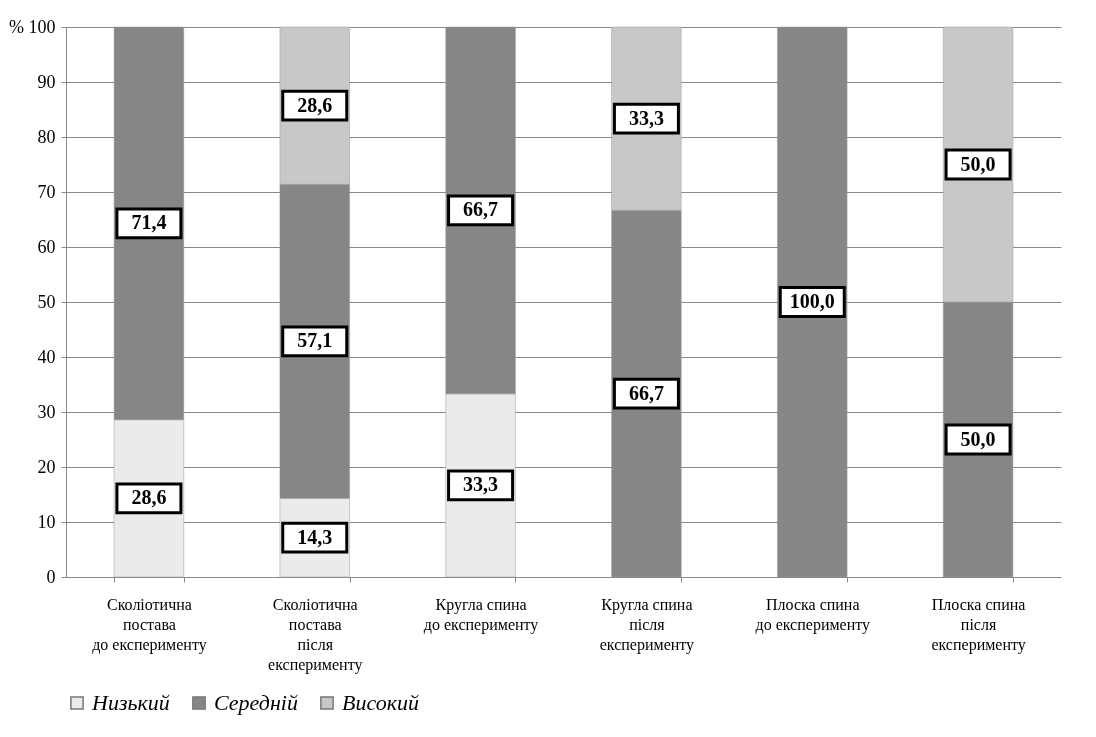  Describe the element at coordinates (647, 624) in the screenshot. I see `x-tick-label: Кругла спина після експерименту` at that location.